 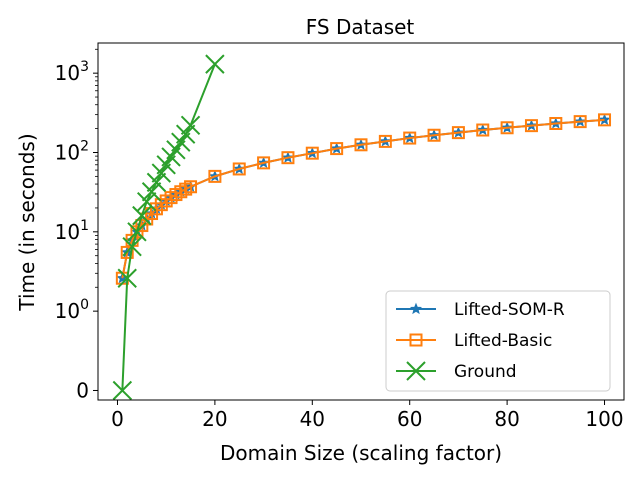 I want to click on x-axis-label: Domain Size (scaling factor), so click(x=361, y=453).